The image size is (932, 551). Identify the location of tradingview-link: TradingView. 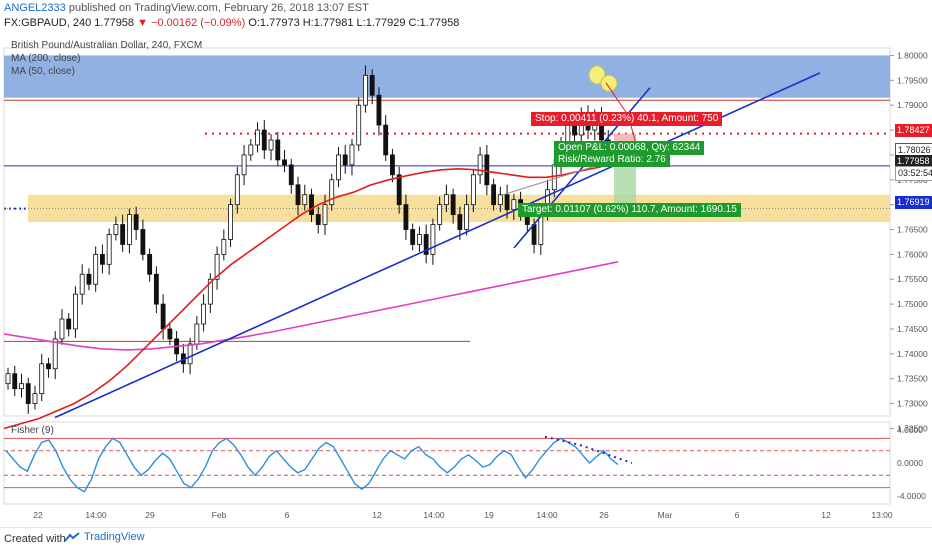
(104, 537).